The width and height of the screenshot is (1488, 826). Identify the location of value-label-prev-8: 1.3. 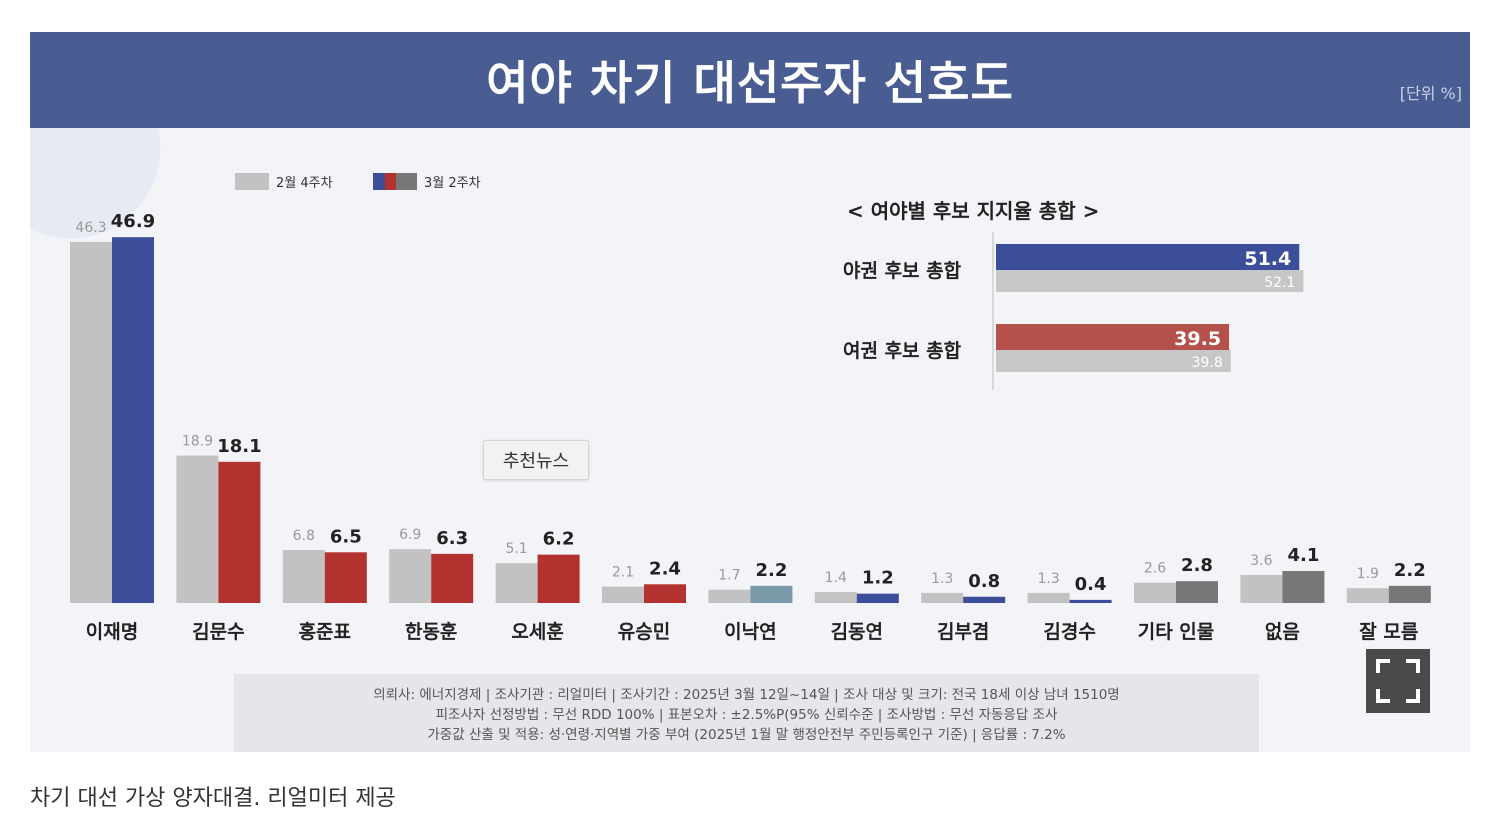
(942, 579).